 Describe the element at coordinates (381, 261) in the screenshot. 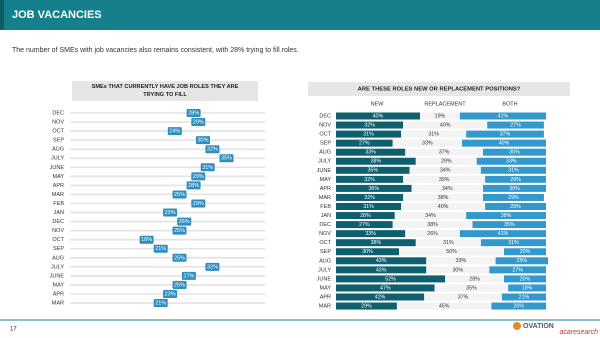

I see `value-label: 43%` at that location.